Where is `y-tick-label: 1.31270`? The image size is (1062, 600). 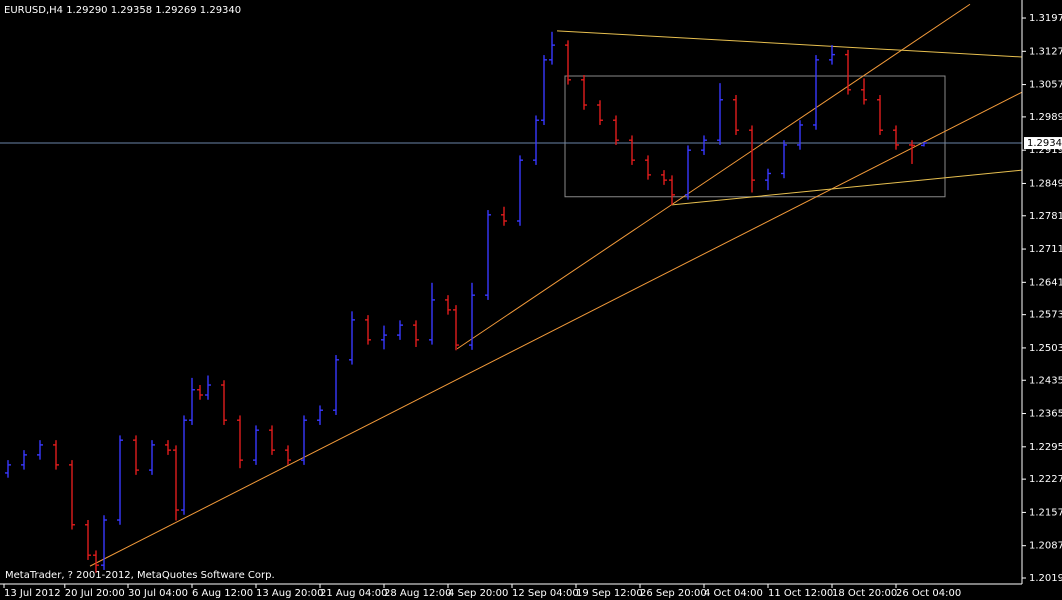 y-tick-label: 1.31270 is located at coordinates (1045, 51).